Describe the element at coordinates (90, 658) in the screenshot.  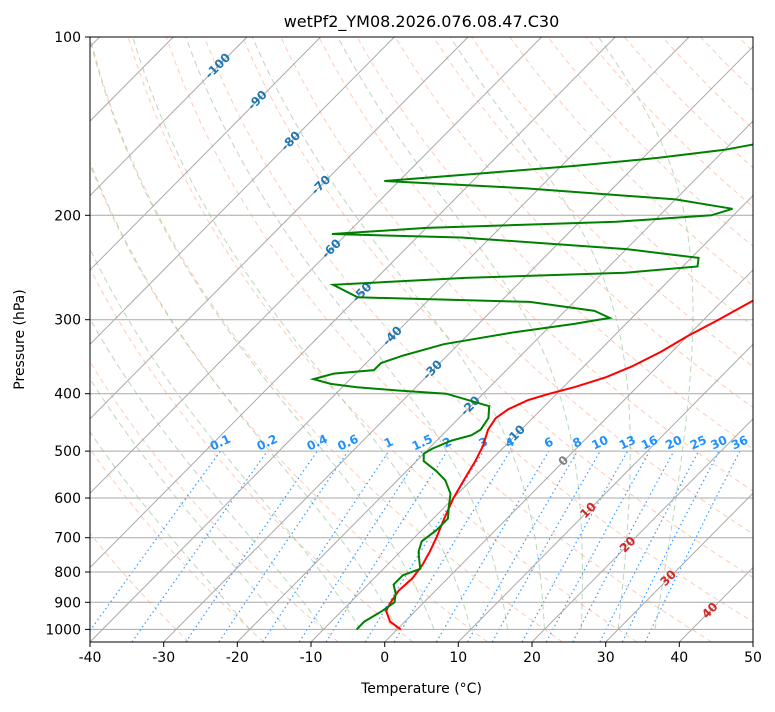
I see `x-tick-label: -40` at that location.